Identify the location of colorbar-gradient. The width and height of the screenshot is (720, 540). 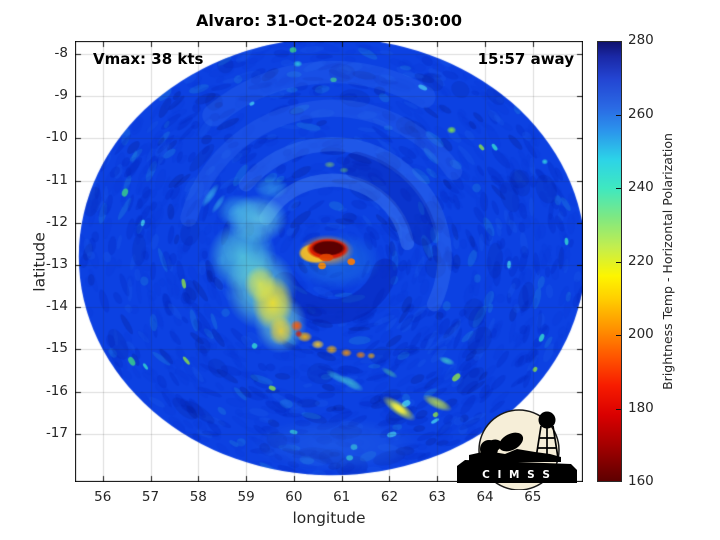
(609, 261).